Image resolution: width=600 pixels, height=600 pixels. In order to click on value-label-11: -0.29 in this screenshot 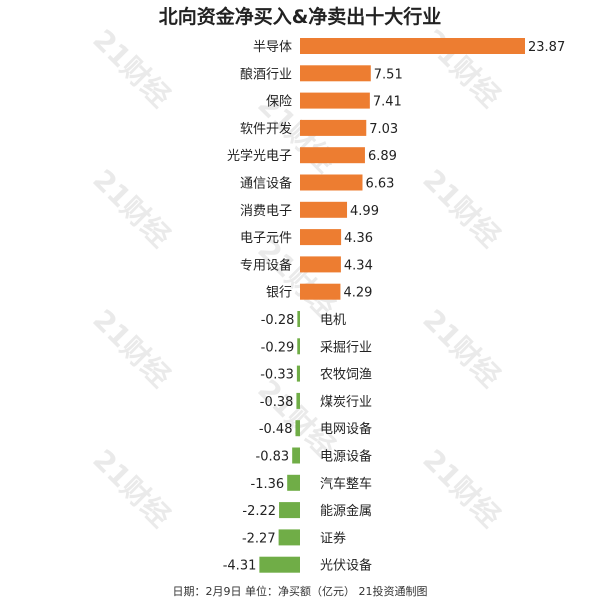, I will do `click(278, 347)`.